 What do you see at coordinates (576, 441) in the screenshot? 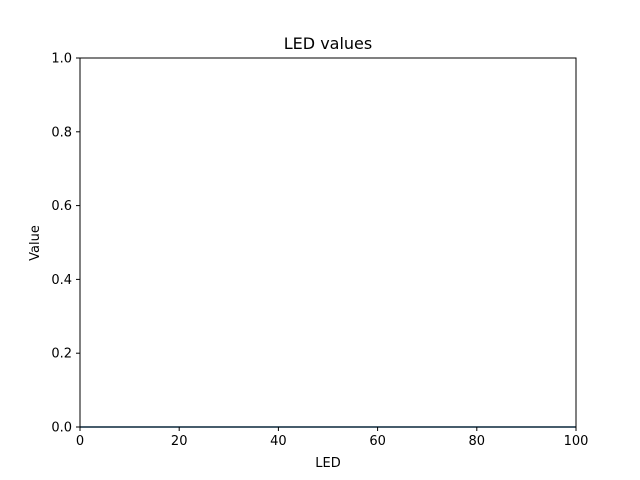
I see `x-tick-label: 100` at bounding box center [576, 441].